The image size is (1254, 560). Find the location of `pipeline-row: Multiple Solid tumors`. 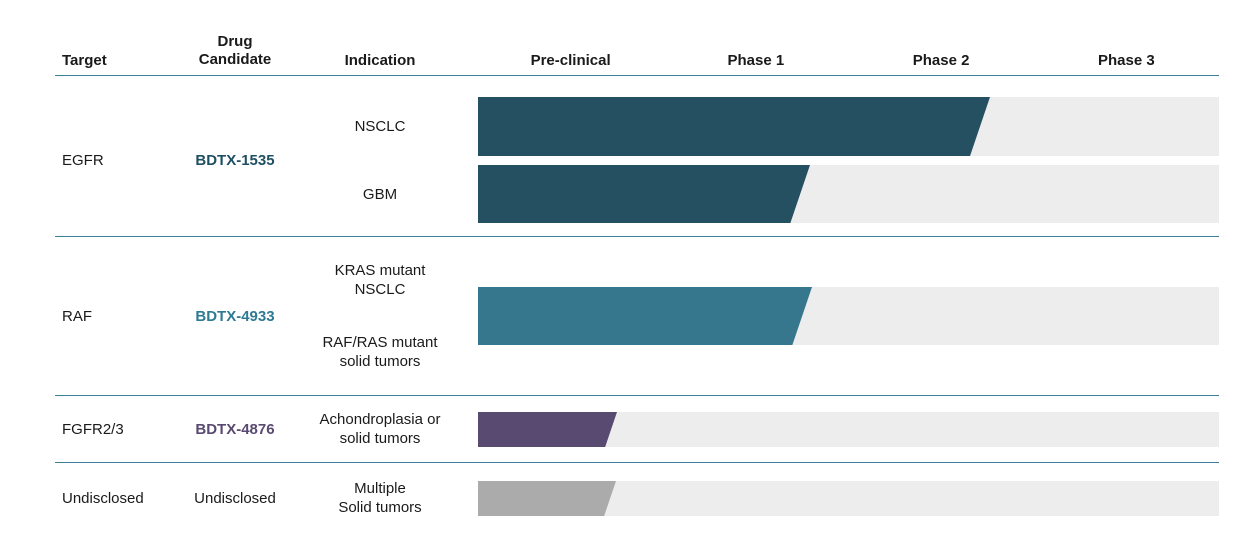

pipeline-row: Multiple Solid tumors is located at coordinates (759, 498).